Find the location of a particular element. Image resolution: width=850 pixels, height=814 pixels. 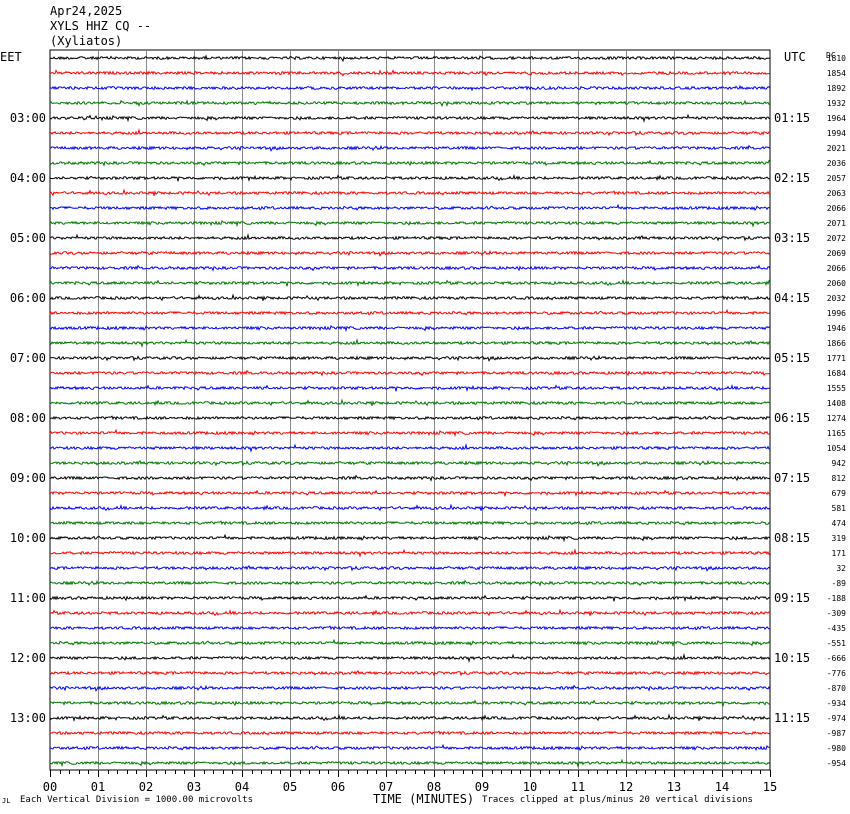

left-hour-label: 06:00 is located at coordinates (28, 298).